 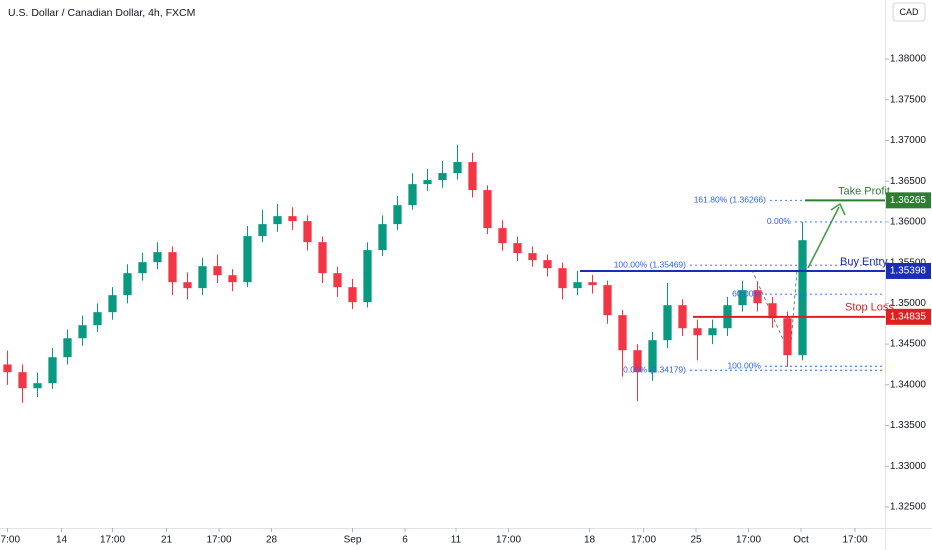 I want to click on x-tick-label: 18, so click(x=590, y=540).